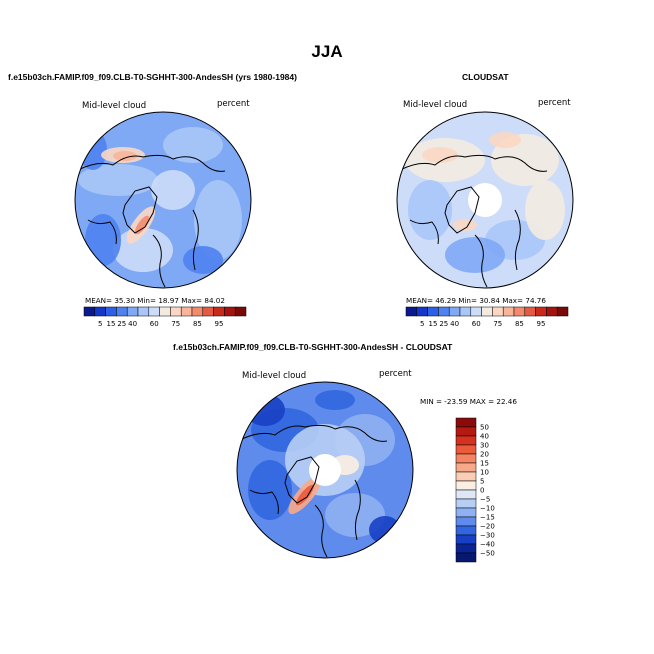 The image size is (654, 654). What do you see at coordinates (454, 324) in the screenshot?
I see `obs-colorbar-tick: 40` at bounding box center [454, 324].